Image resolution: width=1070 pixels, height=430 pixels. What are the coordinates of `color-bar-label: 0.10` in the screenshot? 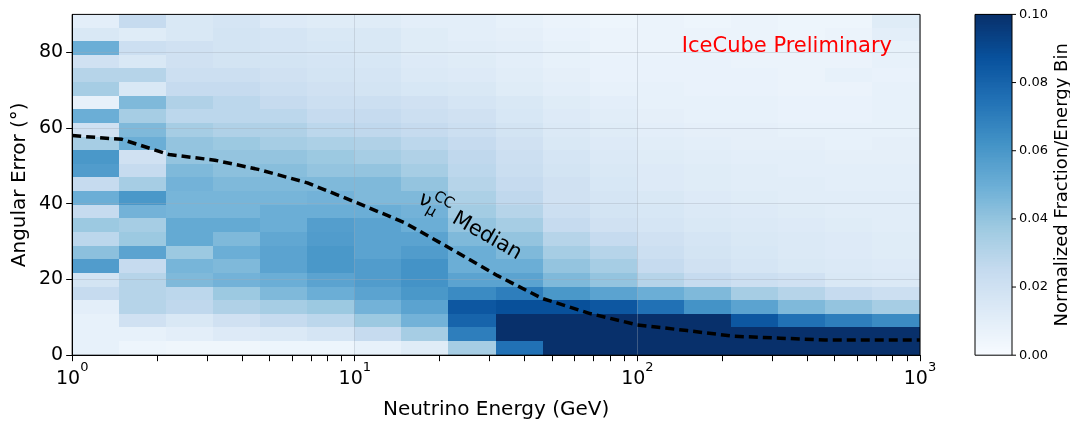 It's located at (1033, 13).